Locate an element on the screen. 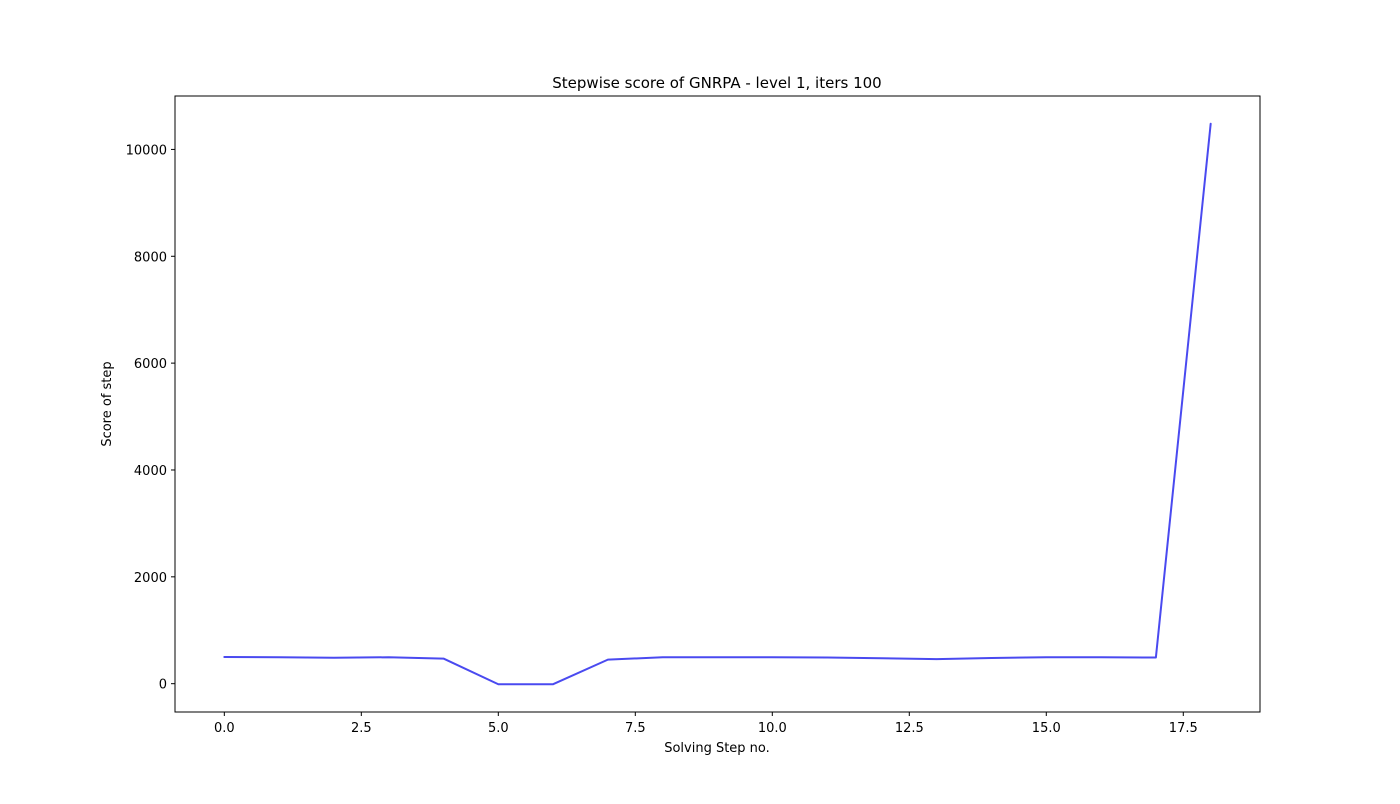  y-tick-label: 8000 is located at coordinates (150, 257).